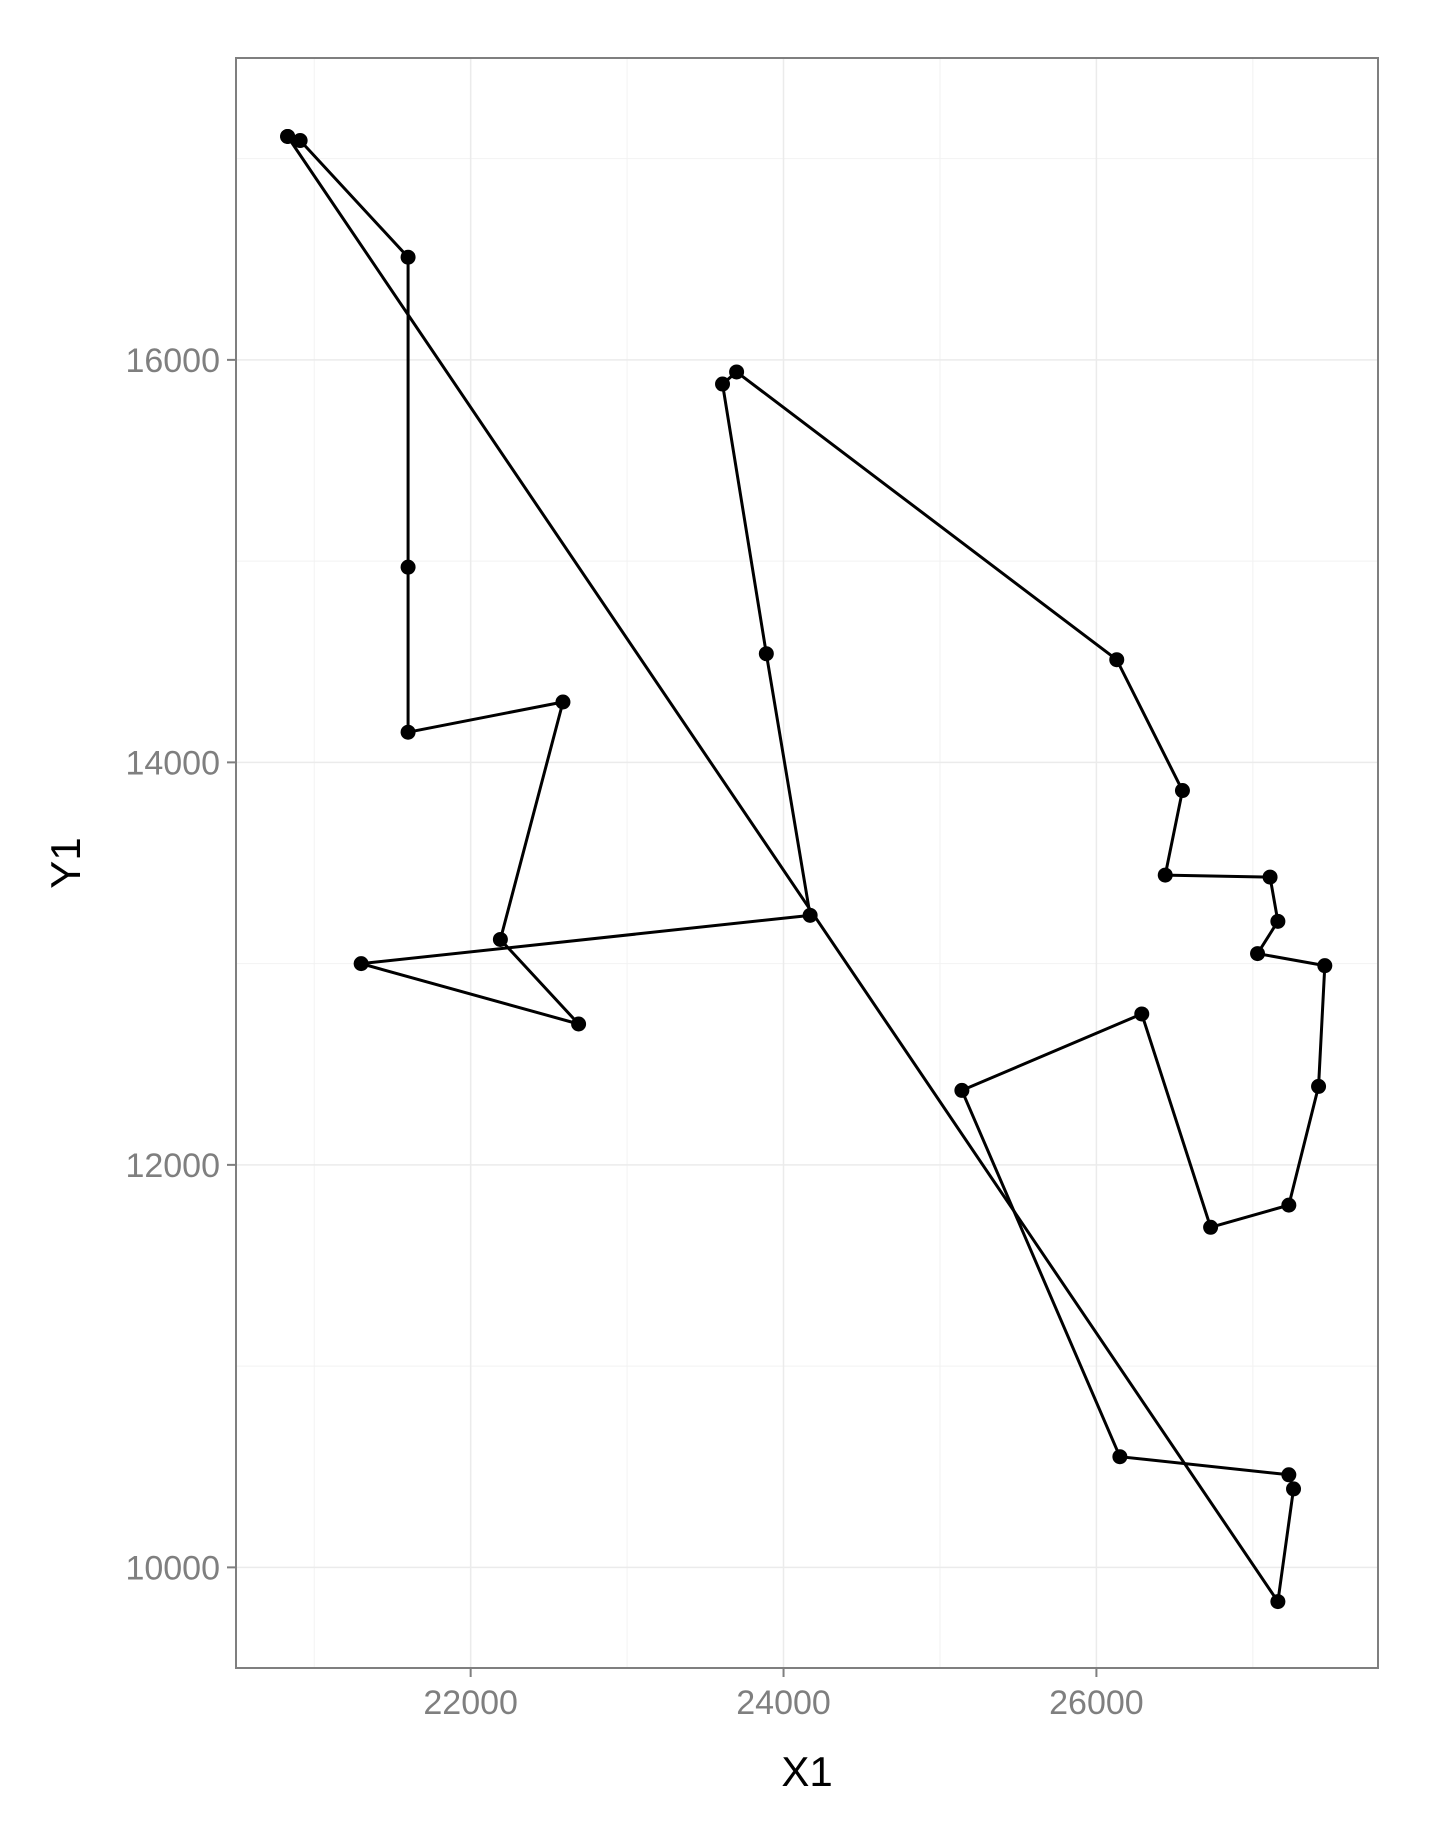  What do you see at coordinates (172, 763) in the screenshot?
I see `y-tick-label: 14000` at bounding box center [172, 763].